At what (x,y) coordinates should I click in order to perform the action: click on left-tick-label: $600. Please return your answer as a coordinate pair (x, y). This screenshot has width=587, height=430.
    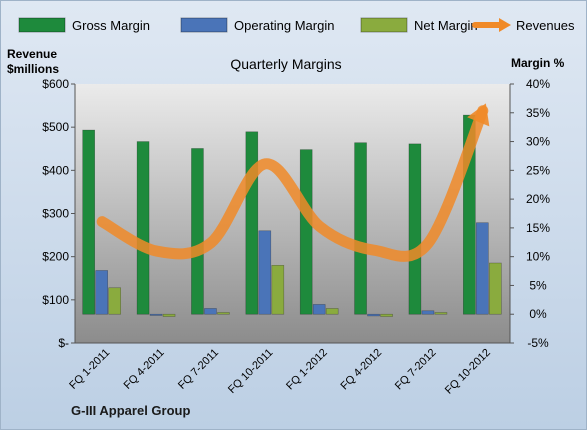
    Looking at the image, I should click on (55, 84).